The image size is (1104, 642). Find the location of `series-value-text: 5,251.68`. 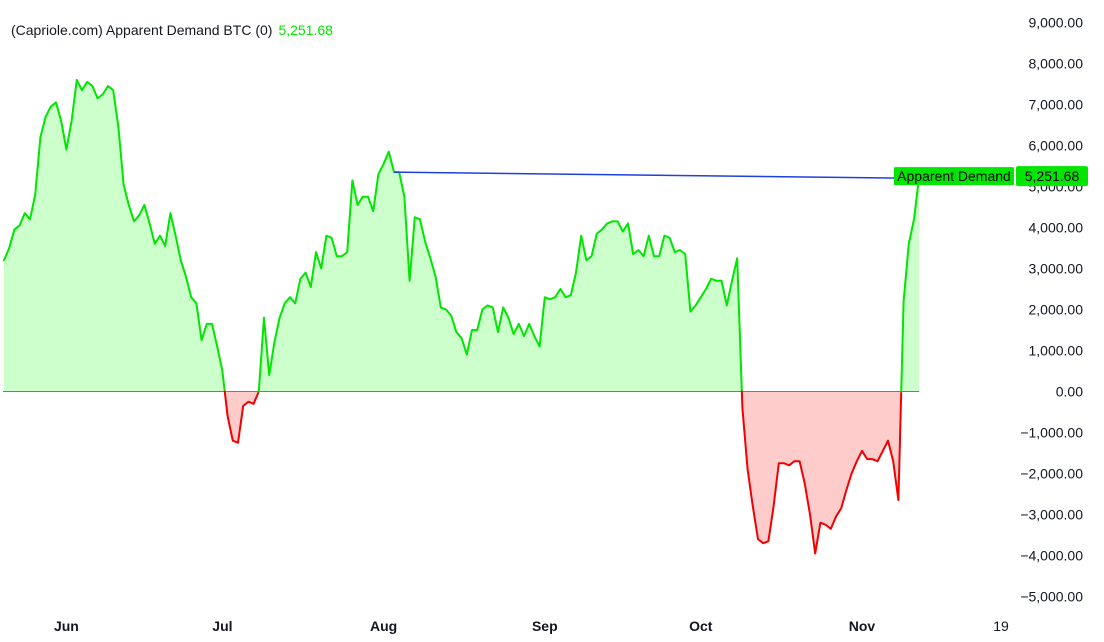

series-value-text: 5,251.68 is located at coordinates (1052, 176).